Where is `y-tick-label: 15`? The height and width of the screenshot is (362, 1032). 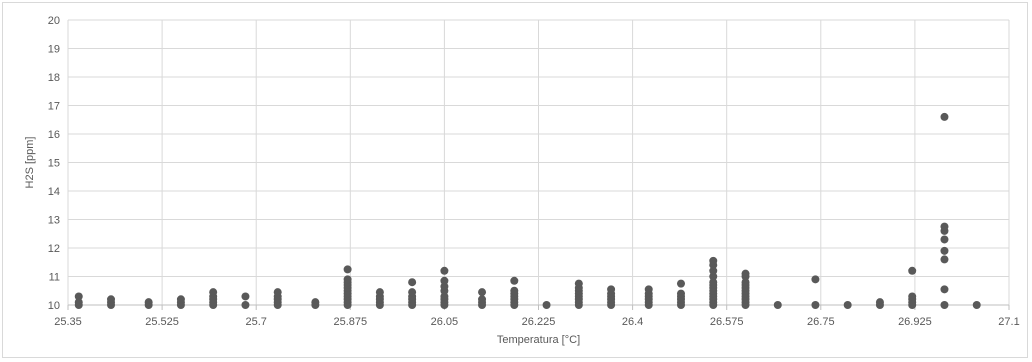
y-tick-label: 15 is located at coordinates (54, 164).